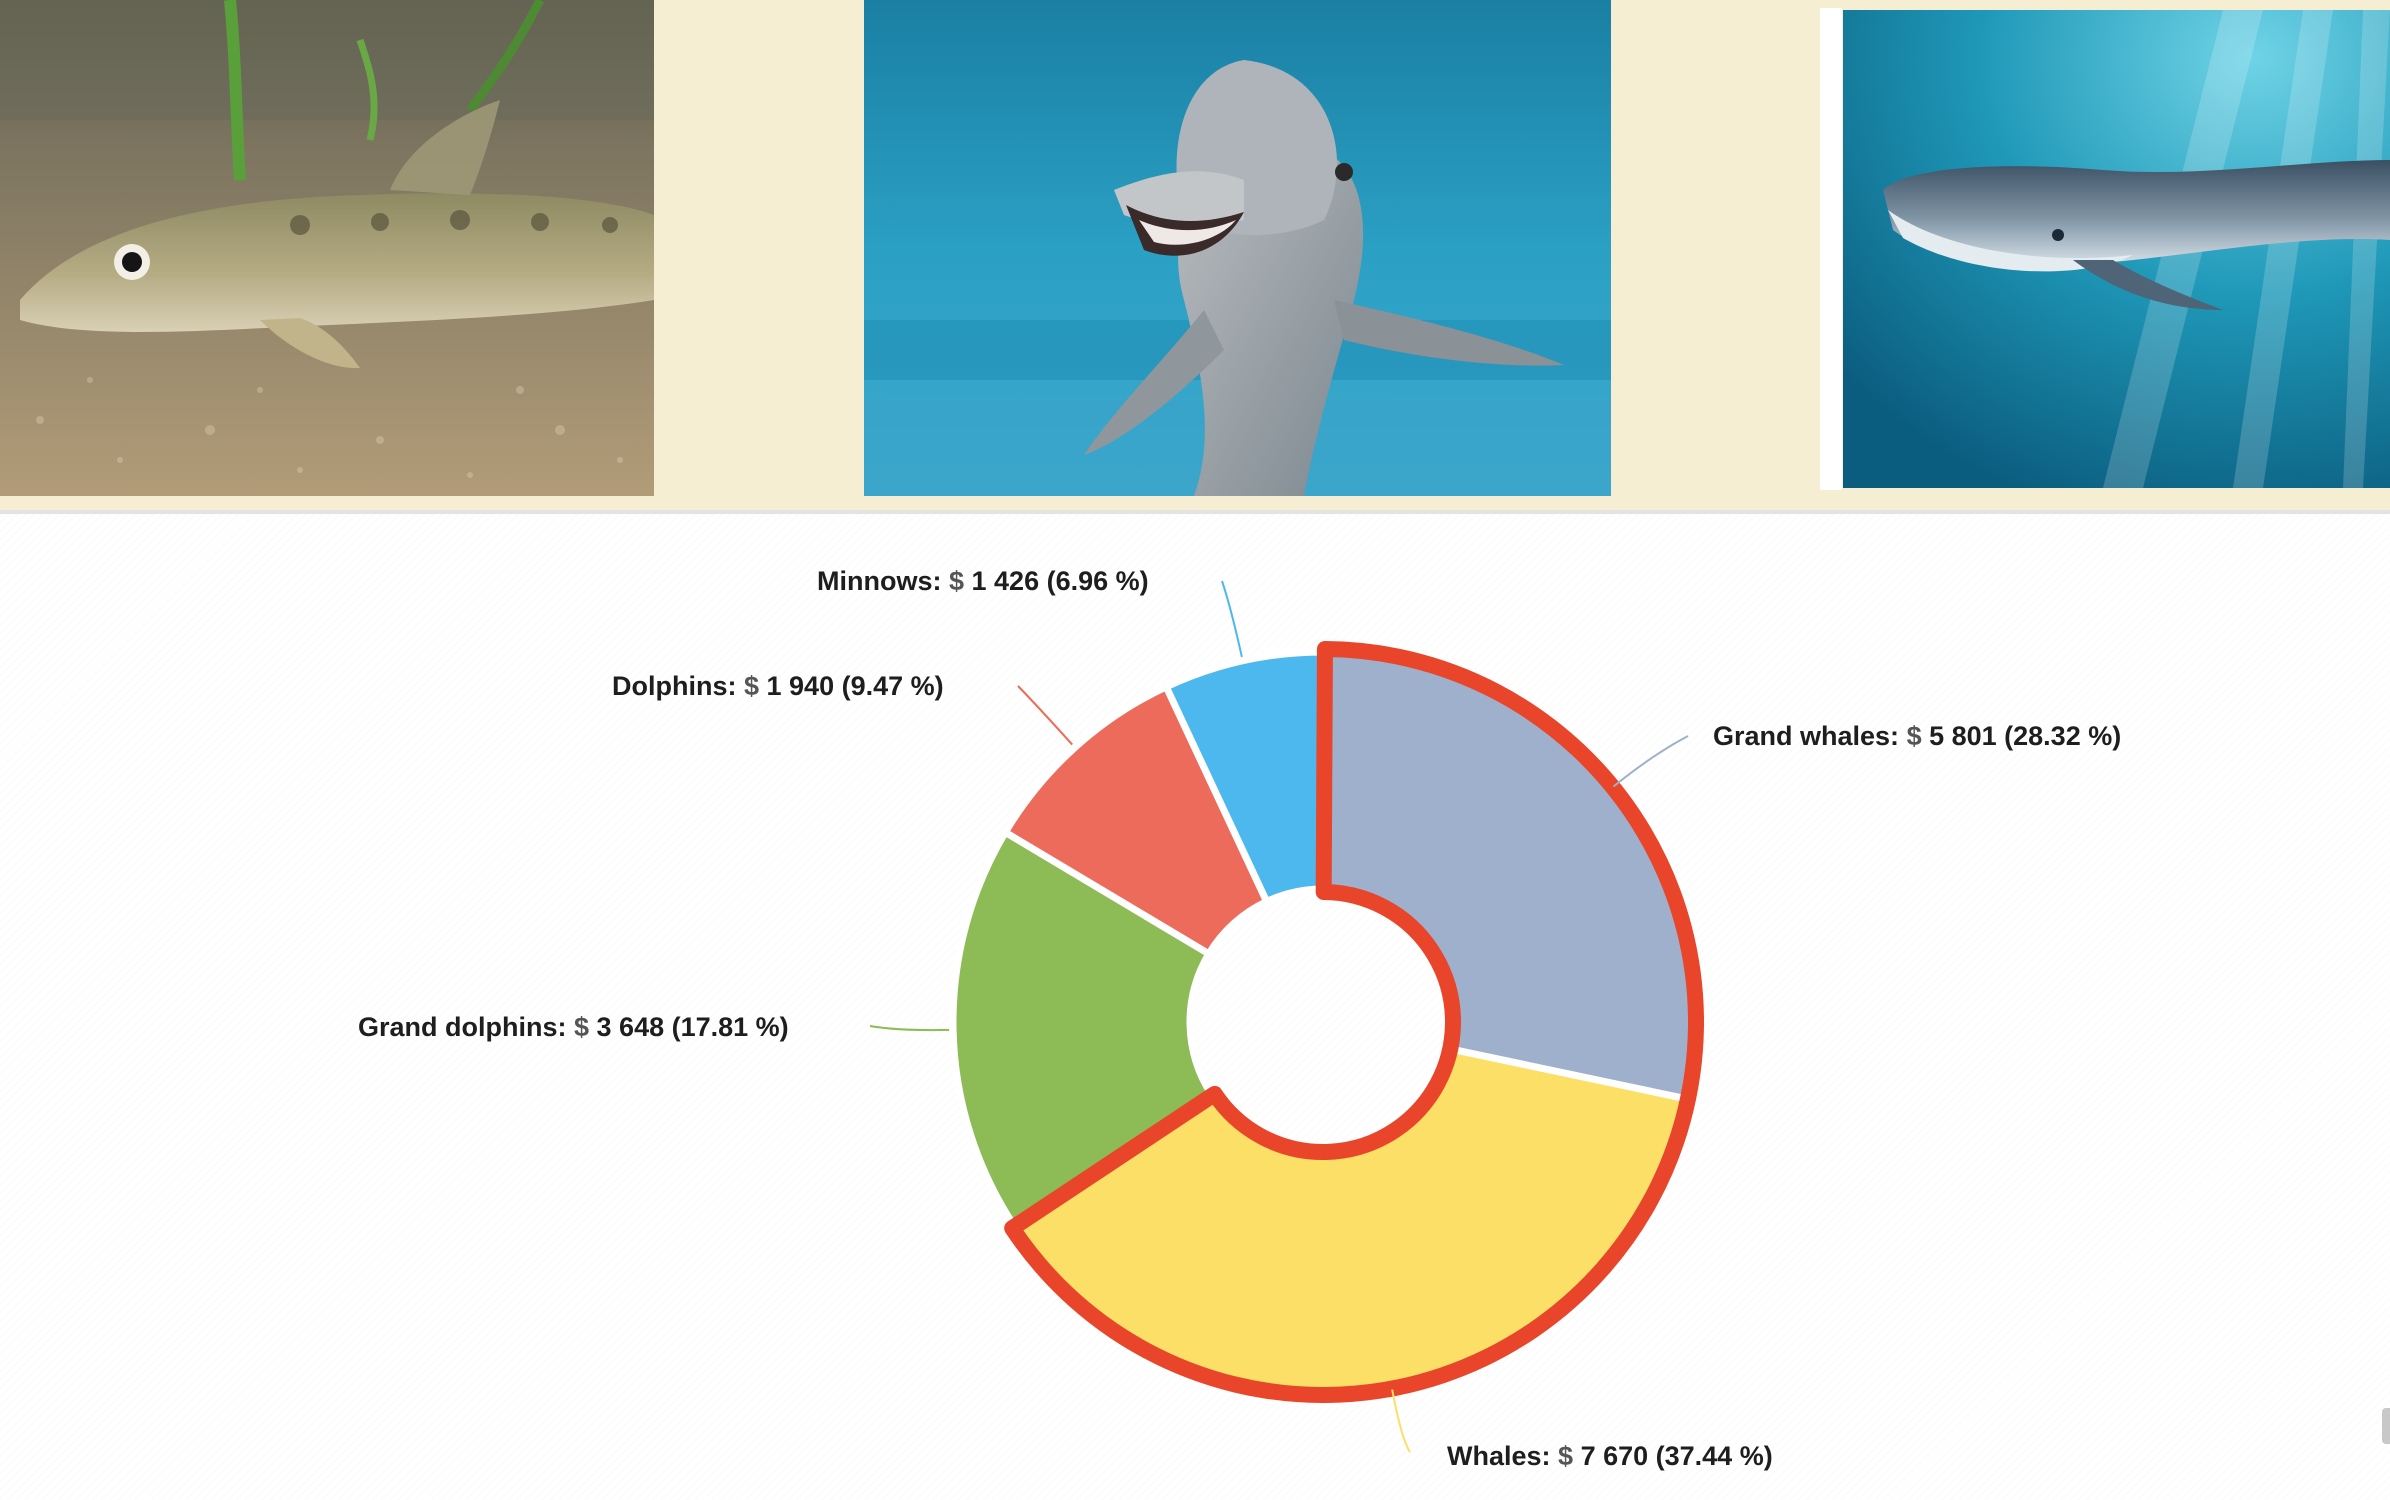 Image resolution: width=2390 pixels, height=1500 pixels. What do you see at coordinates (1810, 736) in the screenshot?
I see `data-label-name: Grand whales:` at bounding box center [1810, 736].